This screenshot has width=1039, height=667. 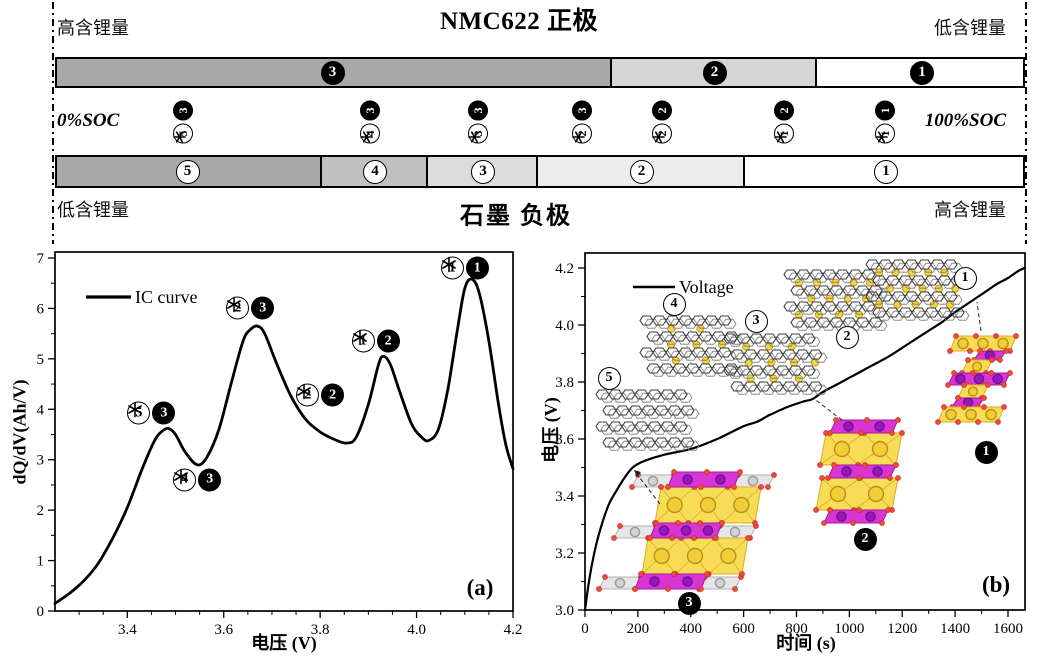 I want to click on filled-circled-2: 2, so click(x=714, y=72).